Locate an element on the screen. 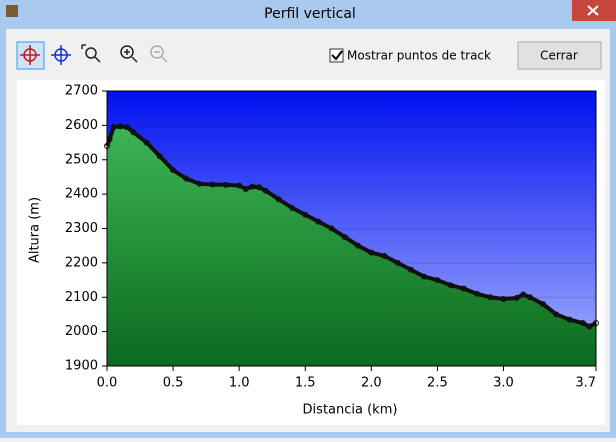 Image resolution: width=616 pixels, height=442 pixels. zoom-out-icon is located at coordinates (159, 54).